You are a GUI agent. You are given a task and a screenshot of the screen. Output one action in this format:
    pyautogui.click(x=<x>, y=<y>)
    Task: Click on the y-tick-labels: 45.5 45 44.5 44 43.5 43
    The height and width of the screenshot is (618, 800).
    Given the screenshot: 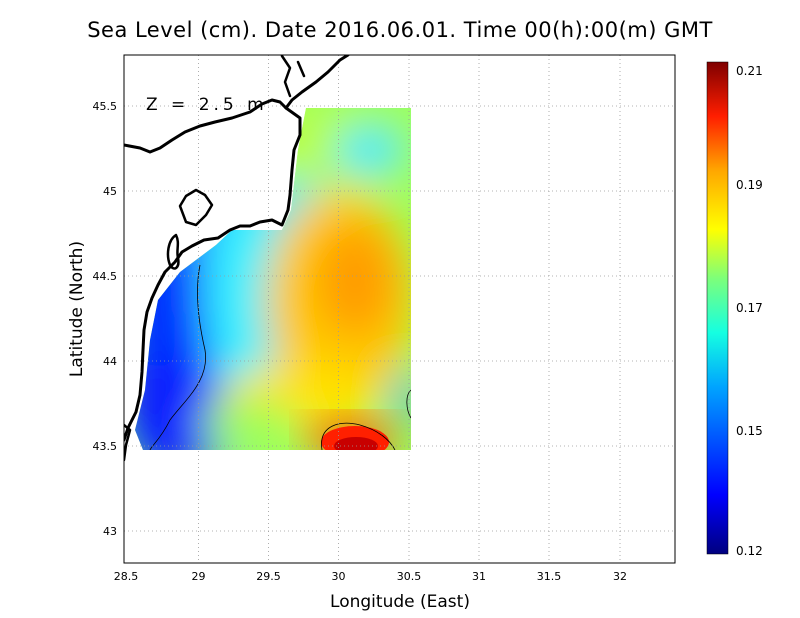 What is the action you would take?
    pyautogui.click(x=105, y=319)
    